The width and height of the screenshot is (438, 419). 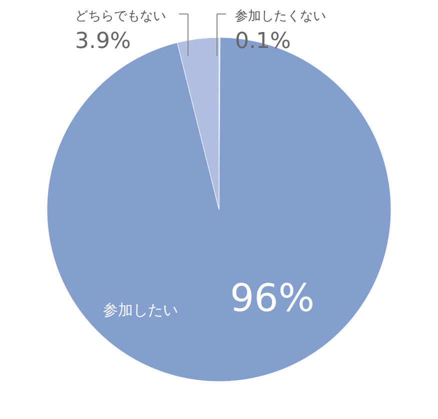 What do you see at coordinates (140, 310) in the screenshot?
I see `slice-label: 参加したい` at bounding box center [140, 310].